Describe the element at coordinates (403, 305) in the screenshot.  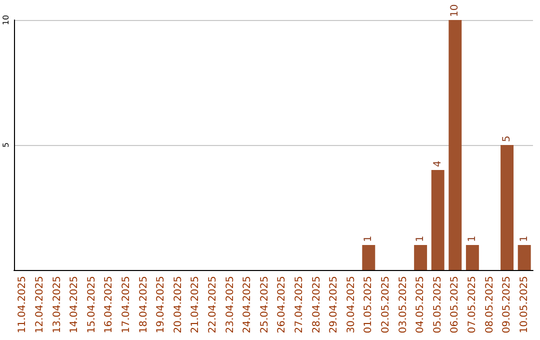
I see `x-tick-label: 03.05.2025` at that location.